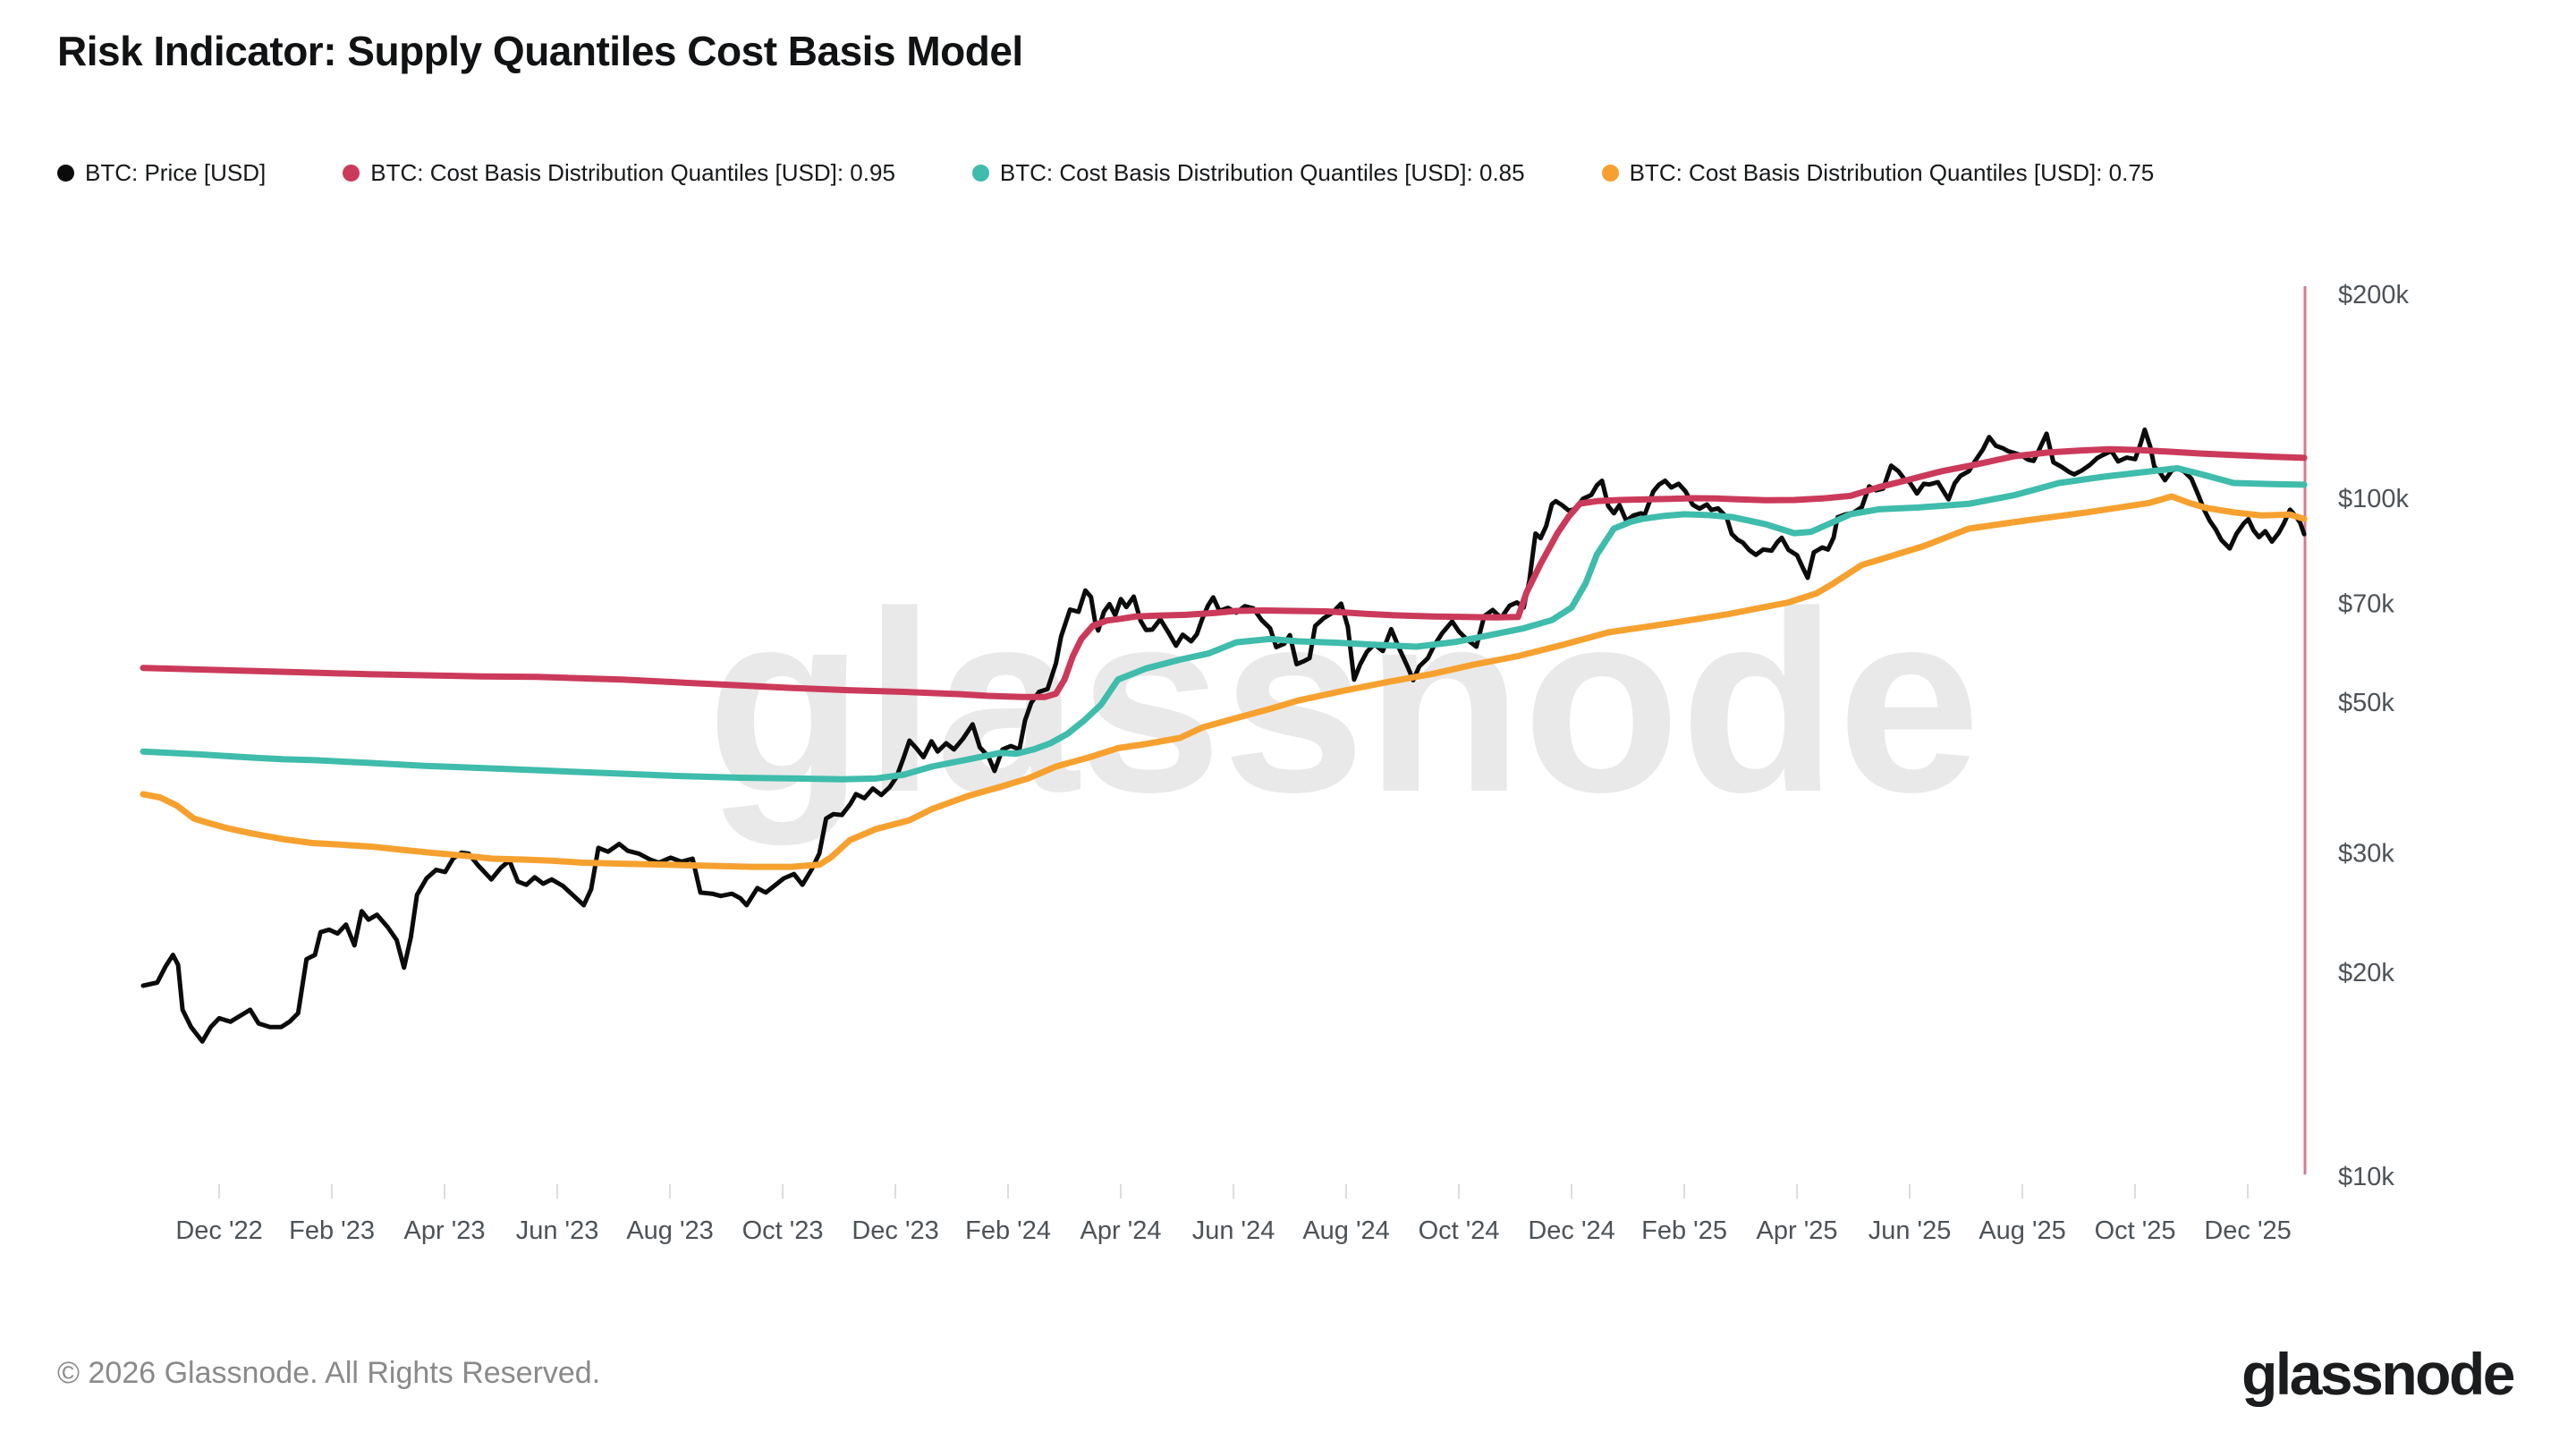  I want to click on x-axis-label-2: Apr '23, so click(445, 1230).